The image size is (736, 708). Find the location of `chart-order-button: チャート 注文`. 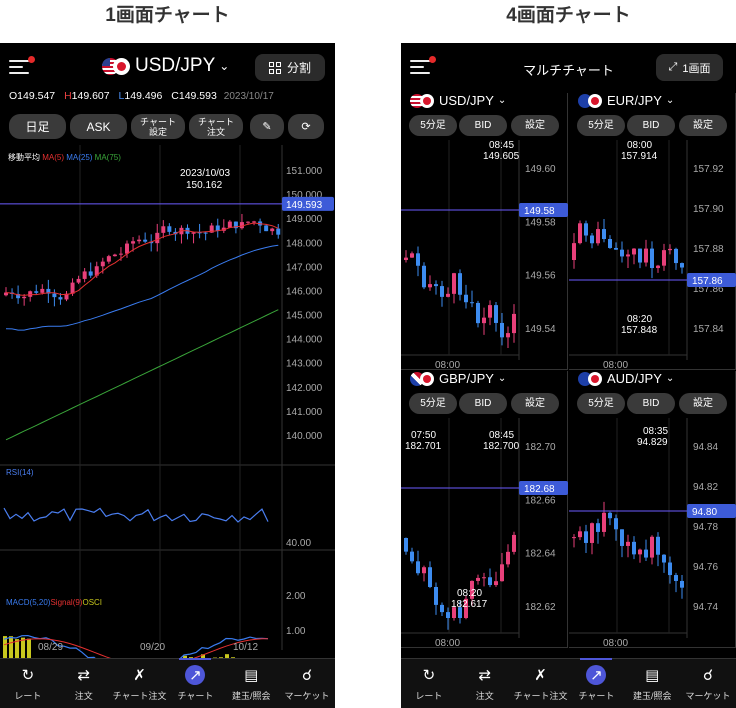

chart-order-button: チャート 注文 is located at coordinates (216, 126).